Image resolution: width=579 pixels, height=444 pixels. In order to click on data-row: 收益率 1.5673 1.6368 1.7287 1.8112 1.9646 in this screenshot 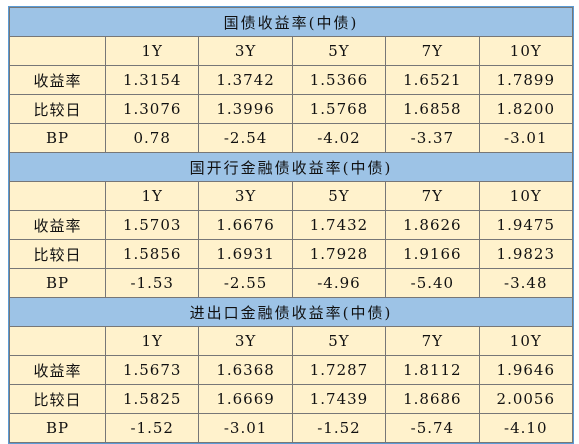, I will do `click(291, 370)`.